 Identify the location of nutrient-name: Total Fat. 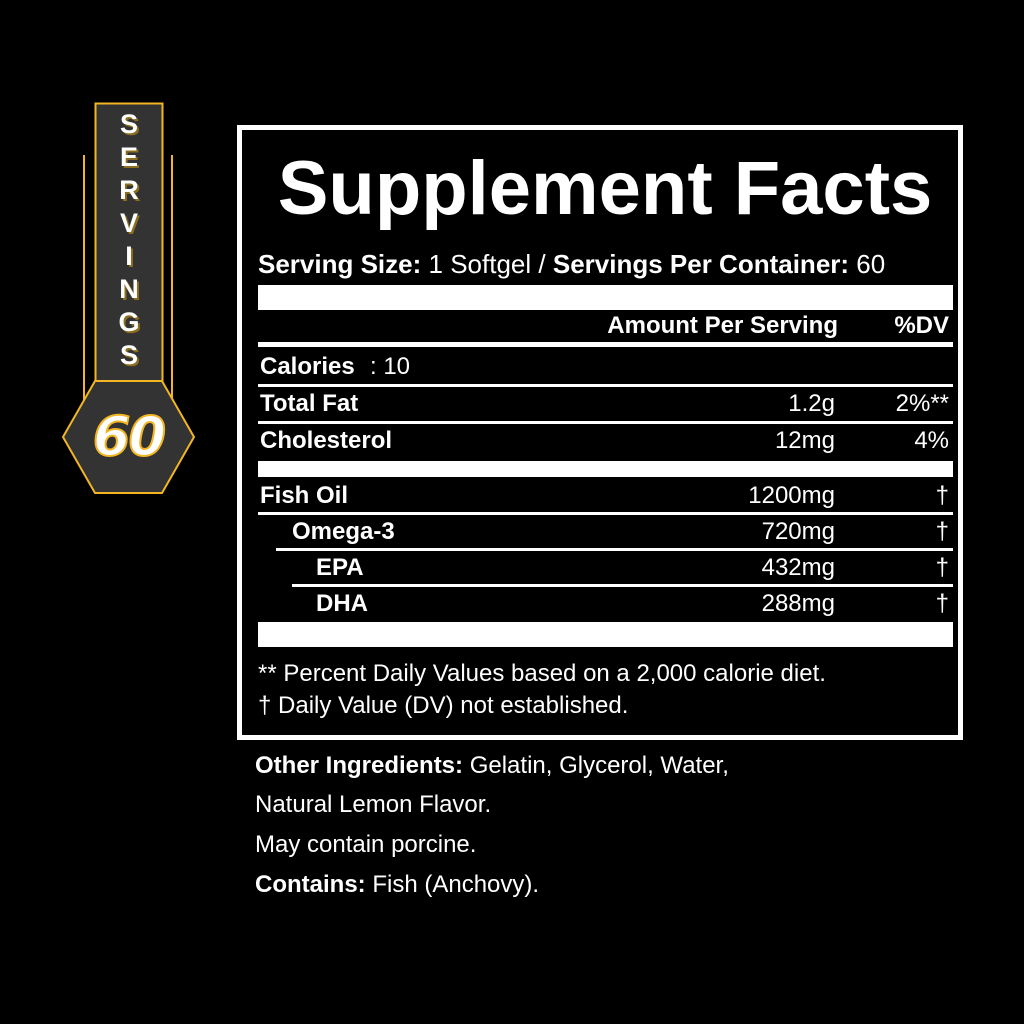
(309, 403).